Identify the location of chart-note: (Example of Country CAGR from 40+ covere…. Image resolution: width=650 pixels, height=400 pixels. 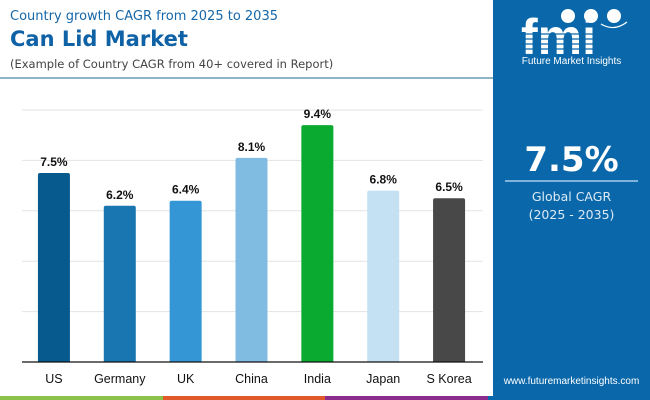
(172, 64).